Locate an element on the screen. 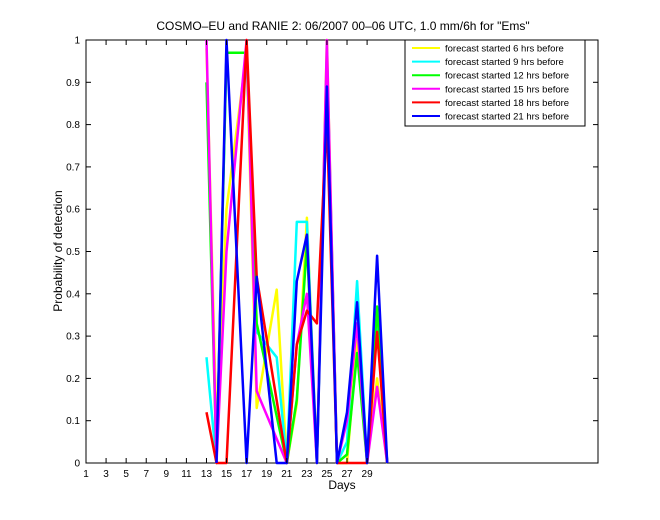 This screenshot has width=660, height=520. y-tick-label: 0.5 is located at coordinates (73, 252).